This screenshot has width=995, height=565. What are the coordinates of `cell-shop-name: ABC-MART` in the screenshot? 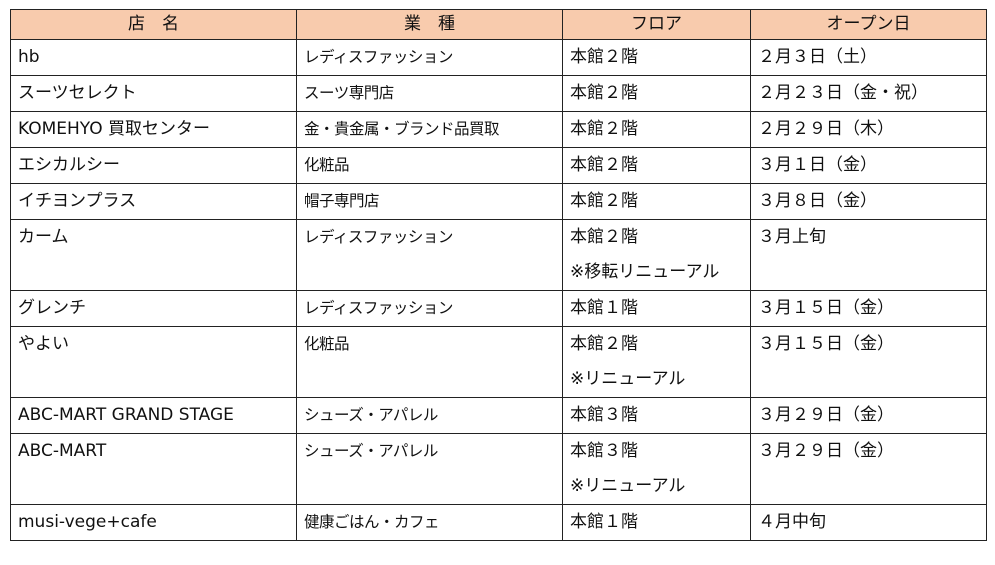 It's located at (153, 469).